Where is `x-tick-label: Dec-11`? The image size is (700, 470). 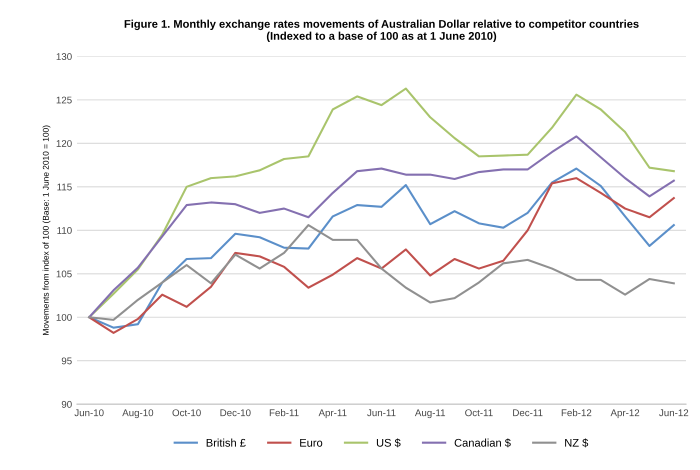
x-tick-label: Dec-11 is located at coordinates (527, 412).